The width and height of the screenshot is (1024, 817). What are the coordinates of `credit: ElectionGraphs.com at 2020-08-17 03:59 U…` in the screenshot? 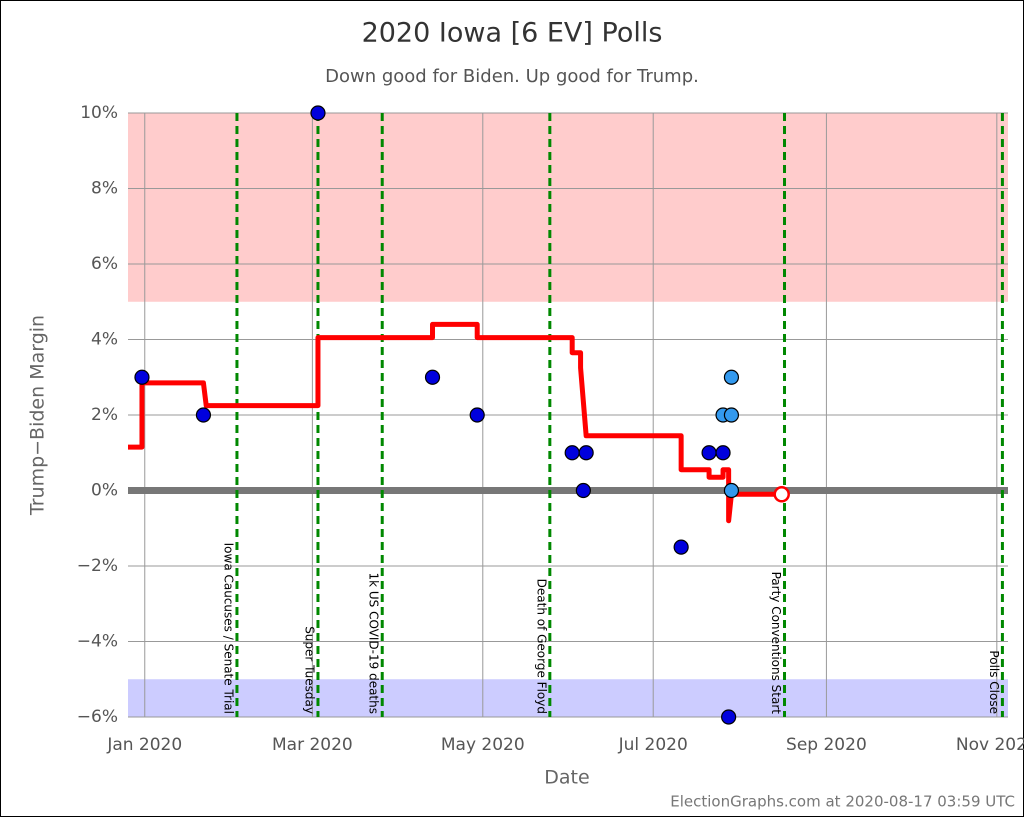 It's located at (842, 802).